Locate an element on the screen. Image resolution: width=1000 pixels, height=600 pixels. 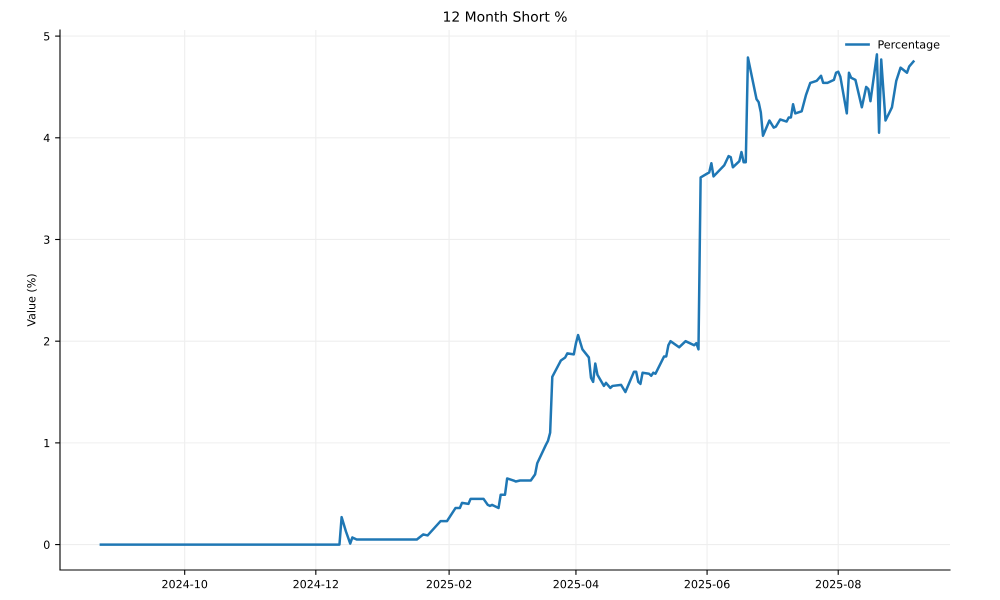
chart-title: 12 Month Short % is located at coordinates (505, 16).